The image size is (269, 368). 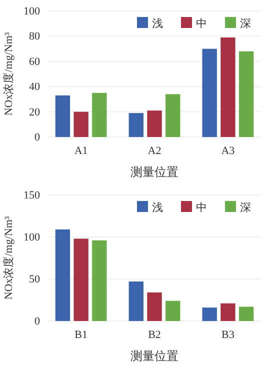 What do you see at coordinates (32, 196) in the screenshot?
I see `y-tick-label: 150` at bounding box center [32, 196].